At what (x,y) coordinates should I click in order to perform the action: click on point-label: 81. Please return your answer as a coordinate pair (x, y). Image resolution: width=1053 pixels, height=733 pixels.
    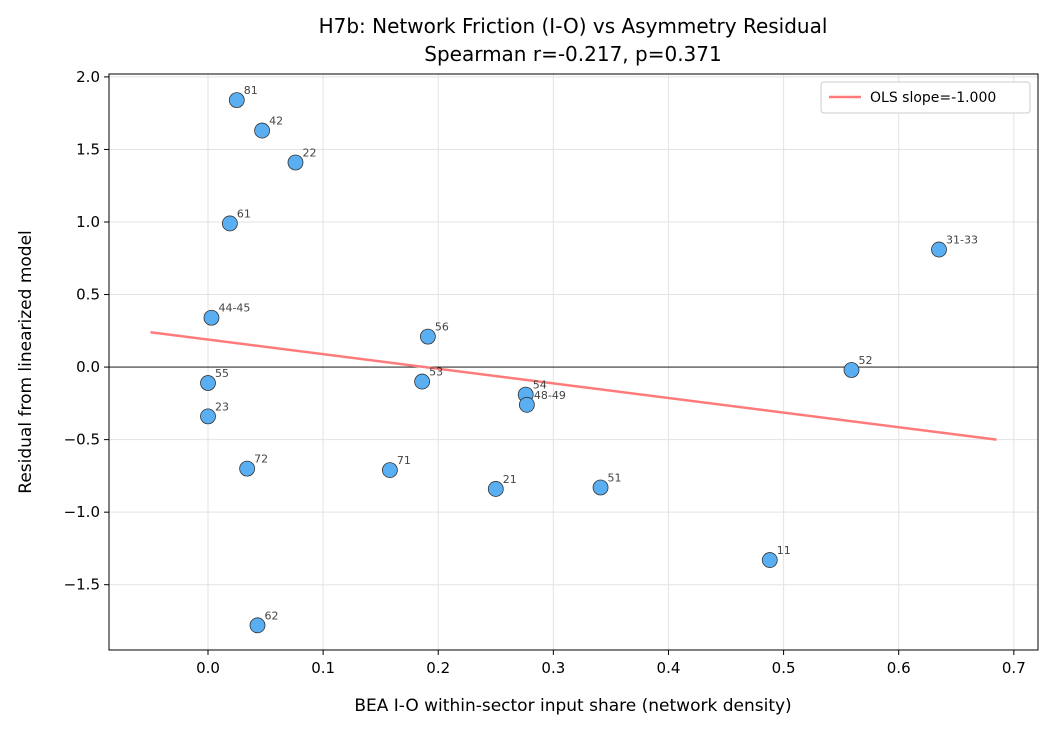
    Looking at the image, I should click on (251, 90).